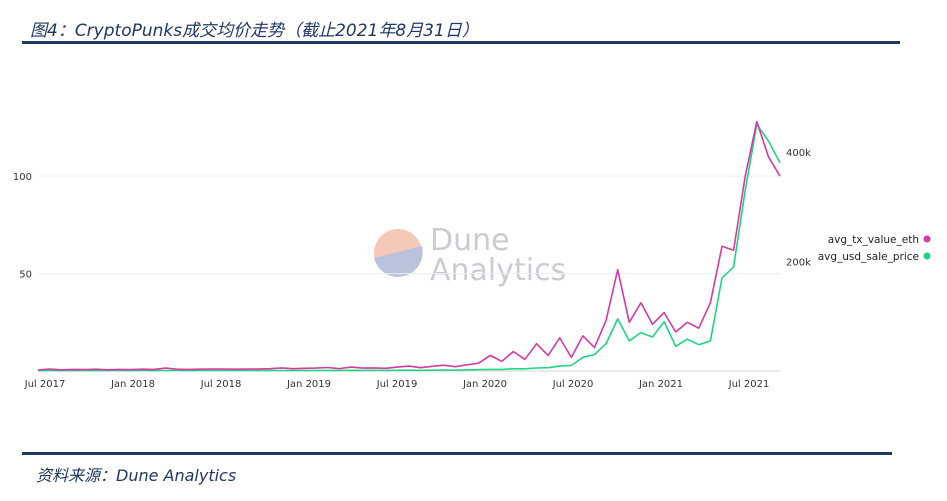 The width and height of the screenshot is (947, 501). I want to click on watermark-line1: Dune, so click(470, 240).